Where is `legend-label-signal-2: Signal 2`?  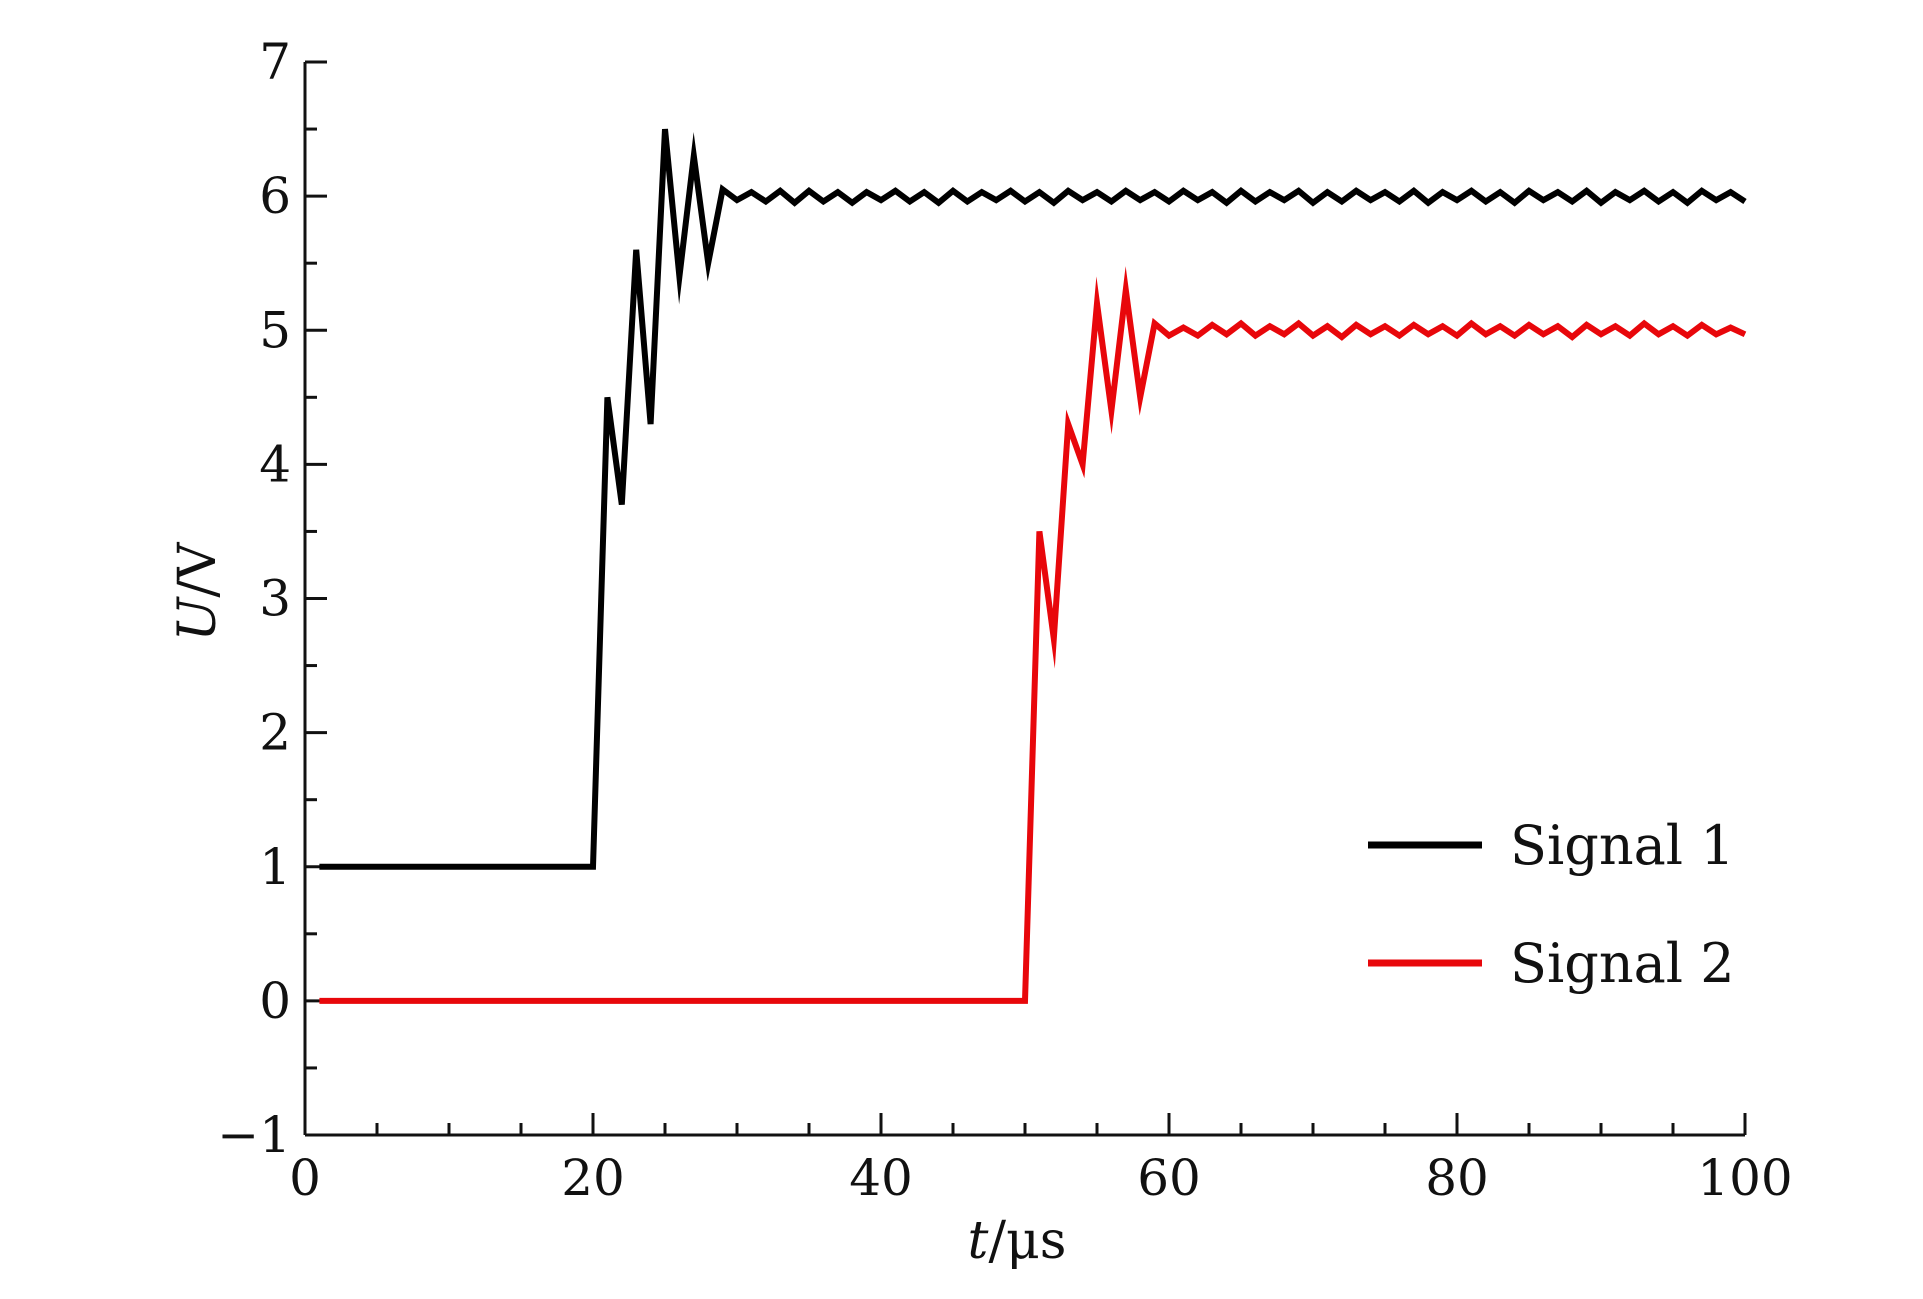
legend-label-signal-2: Signal 2 is located at coordinates (1622, 963).